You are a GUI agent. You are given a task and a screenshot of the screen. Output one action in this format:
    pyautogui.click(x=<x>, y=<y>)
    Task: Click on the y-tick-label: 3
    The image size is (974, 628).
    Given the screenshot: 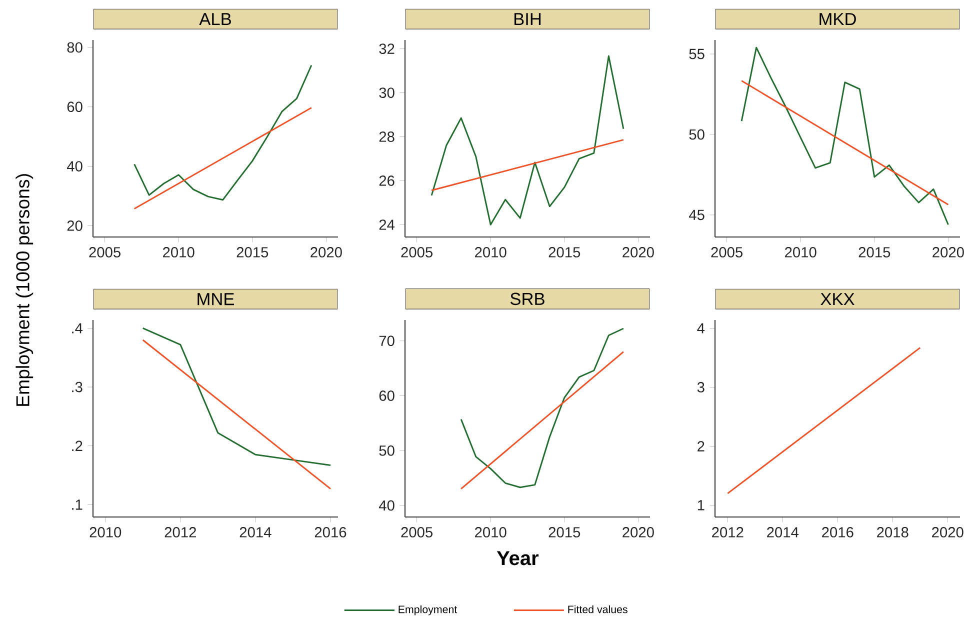 What is the action you would take?
    pyautogui.click(x=700, y=387)
    